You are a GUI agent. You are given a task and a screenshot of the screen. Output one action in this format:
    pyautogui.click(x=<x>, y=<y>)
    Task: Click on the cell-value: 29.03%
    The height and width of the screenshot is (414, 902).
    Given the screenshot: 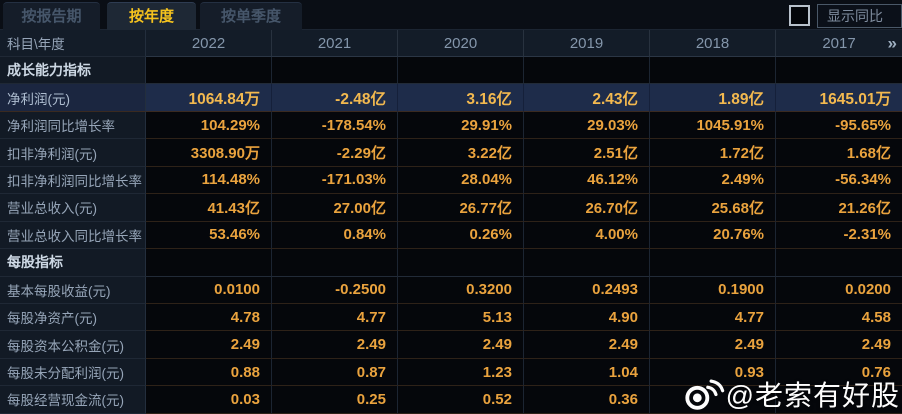 What is the action you would take?
    pyautogui.click(x=587, y=125)
    